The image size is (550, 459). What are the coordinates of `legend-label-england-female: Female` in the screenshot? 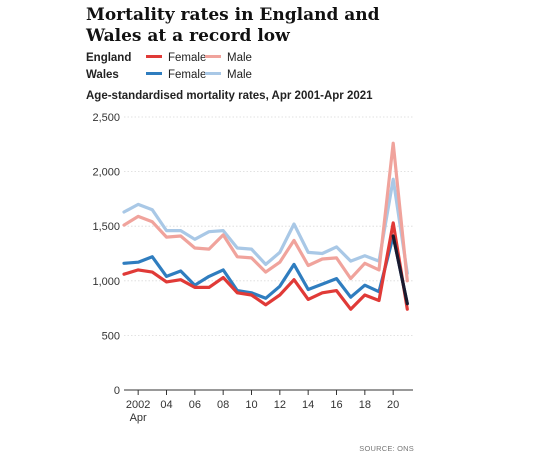 It's located at (187, 58).